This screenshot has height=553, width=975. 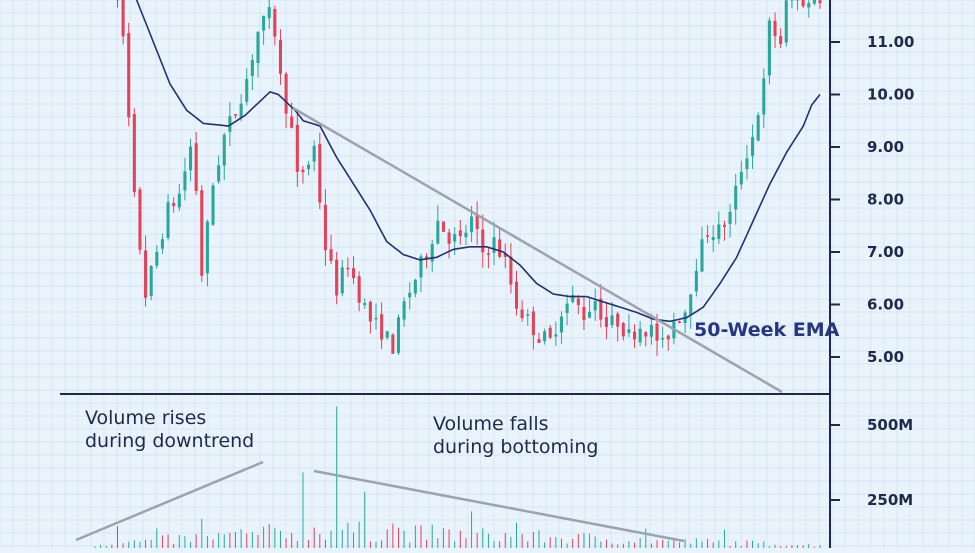 What do you see at coordinates (169, 441) in the screenshot?
I see `annotation-rise-line2: during downtrend` at bounding box center [169, 441].